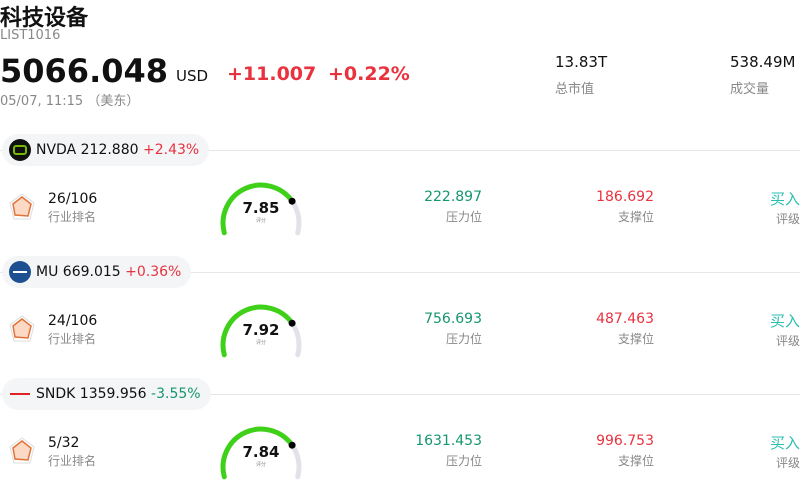  I want to click on support: 186.692, so click(625, 197).